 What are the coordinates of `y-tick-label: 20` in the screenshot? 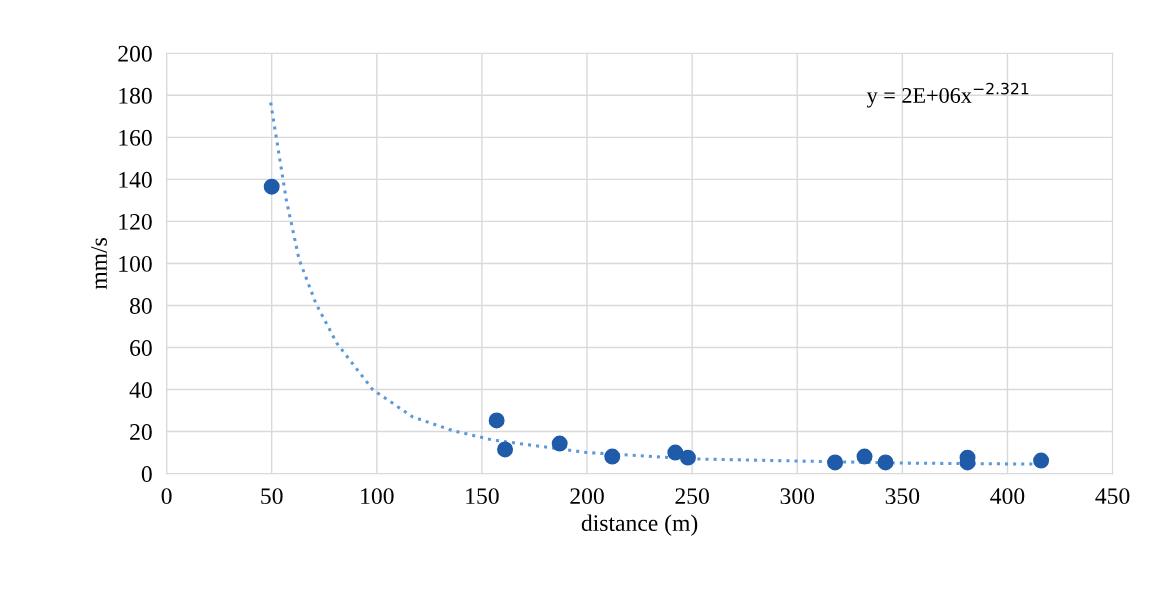 It's located at (141, 432).